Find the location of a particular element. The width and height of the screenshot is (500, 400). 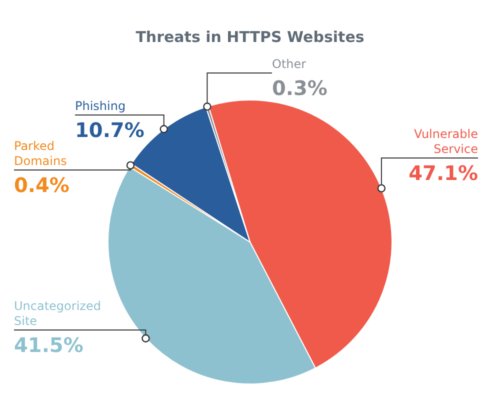

slice-label: Other is located at coordinates (289, 64).